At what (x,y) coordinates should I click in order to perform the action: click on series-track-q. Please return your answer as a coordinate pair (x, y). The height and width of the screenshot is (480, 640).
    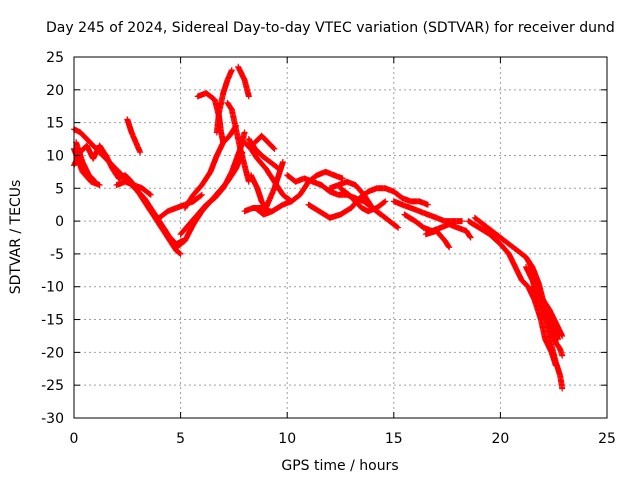
    Looking at the image, I should click on (267, 185).